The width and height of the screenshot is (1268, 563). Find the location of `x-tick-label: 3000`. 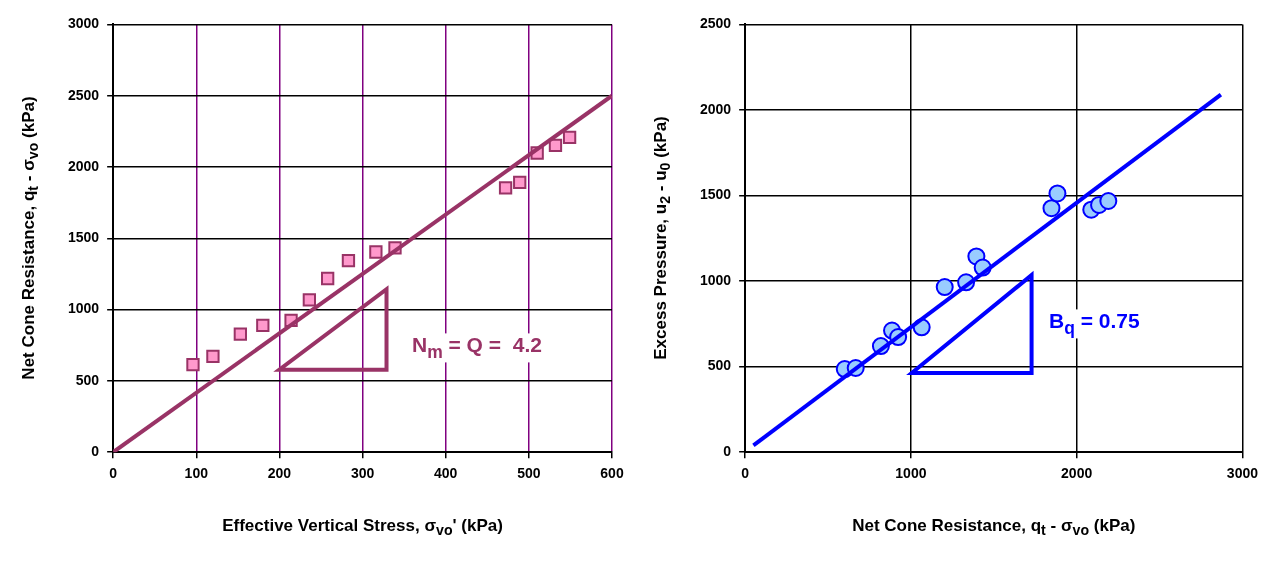

x-tick-label: 3000 is located at coordinates (1242, 473).